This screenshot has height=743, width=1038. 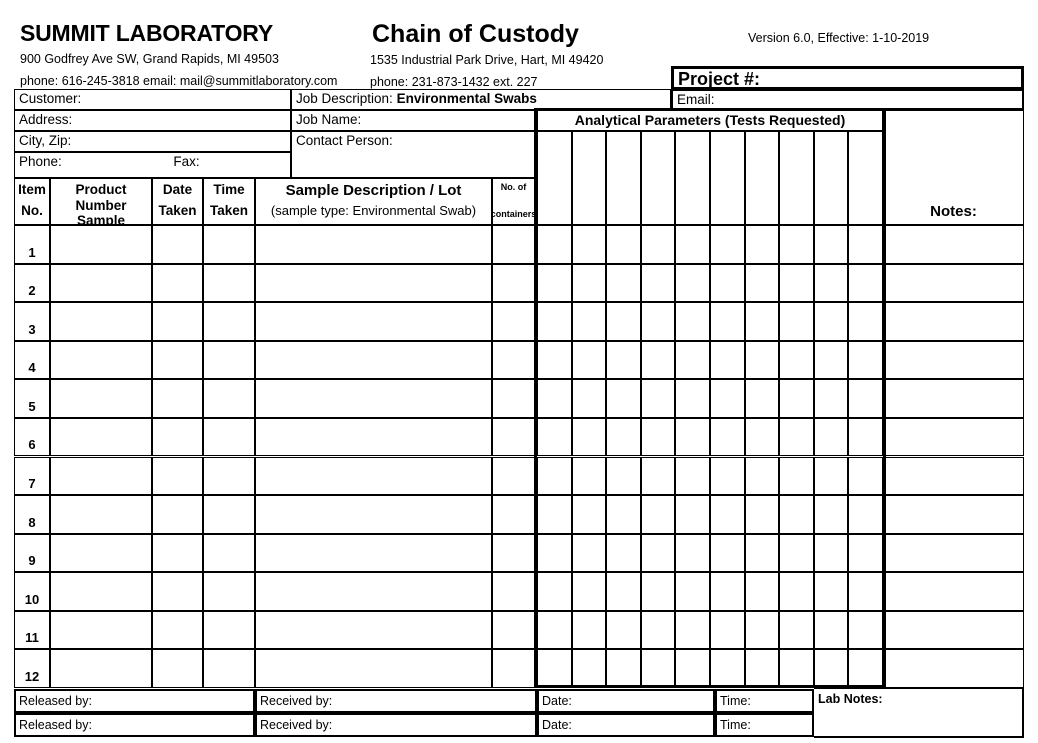 What do you see at coordinates (396, 725) in the screenshot?
I see `footer-received-by-field-2: Received by:` at bounding box center [396, 725].